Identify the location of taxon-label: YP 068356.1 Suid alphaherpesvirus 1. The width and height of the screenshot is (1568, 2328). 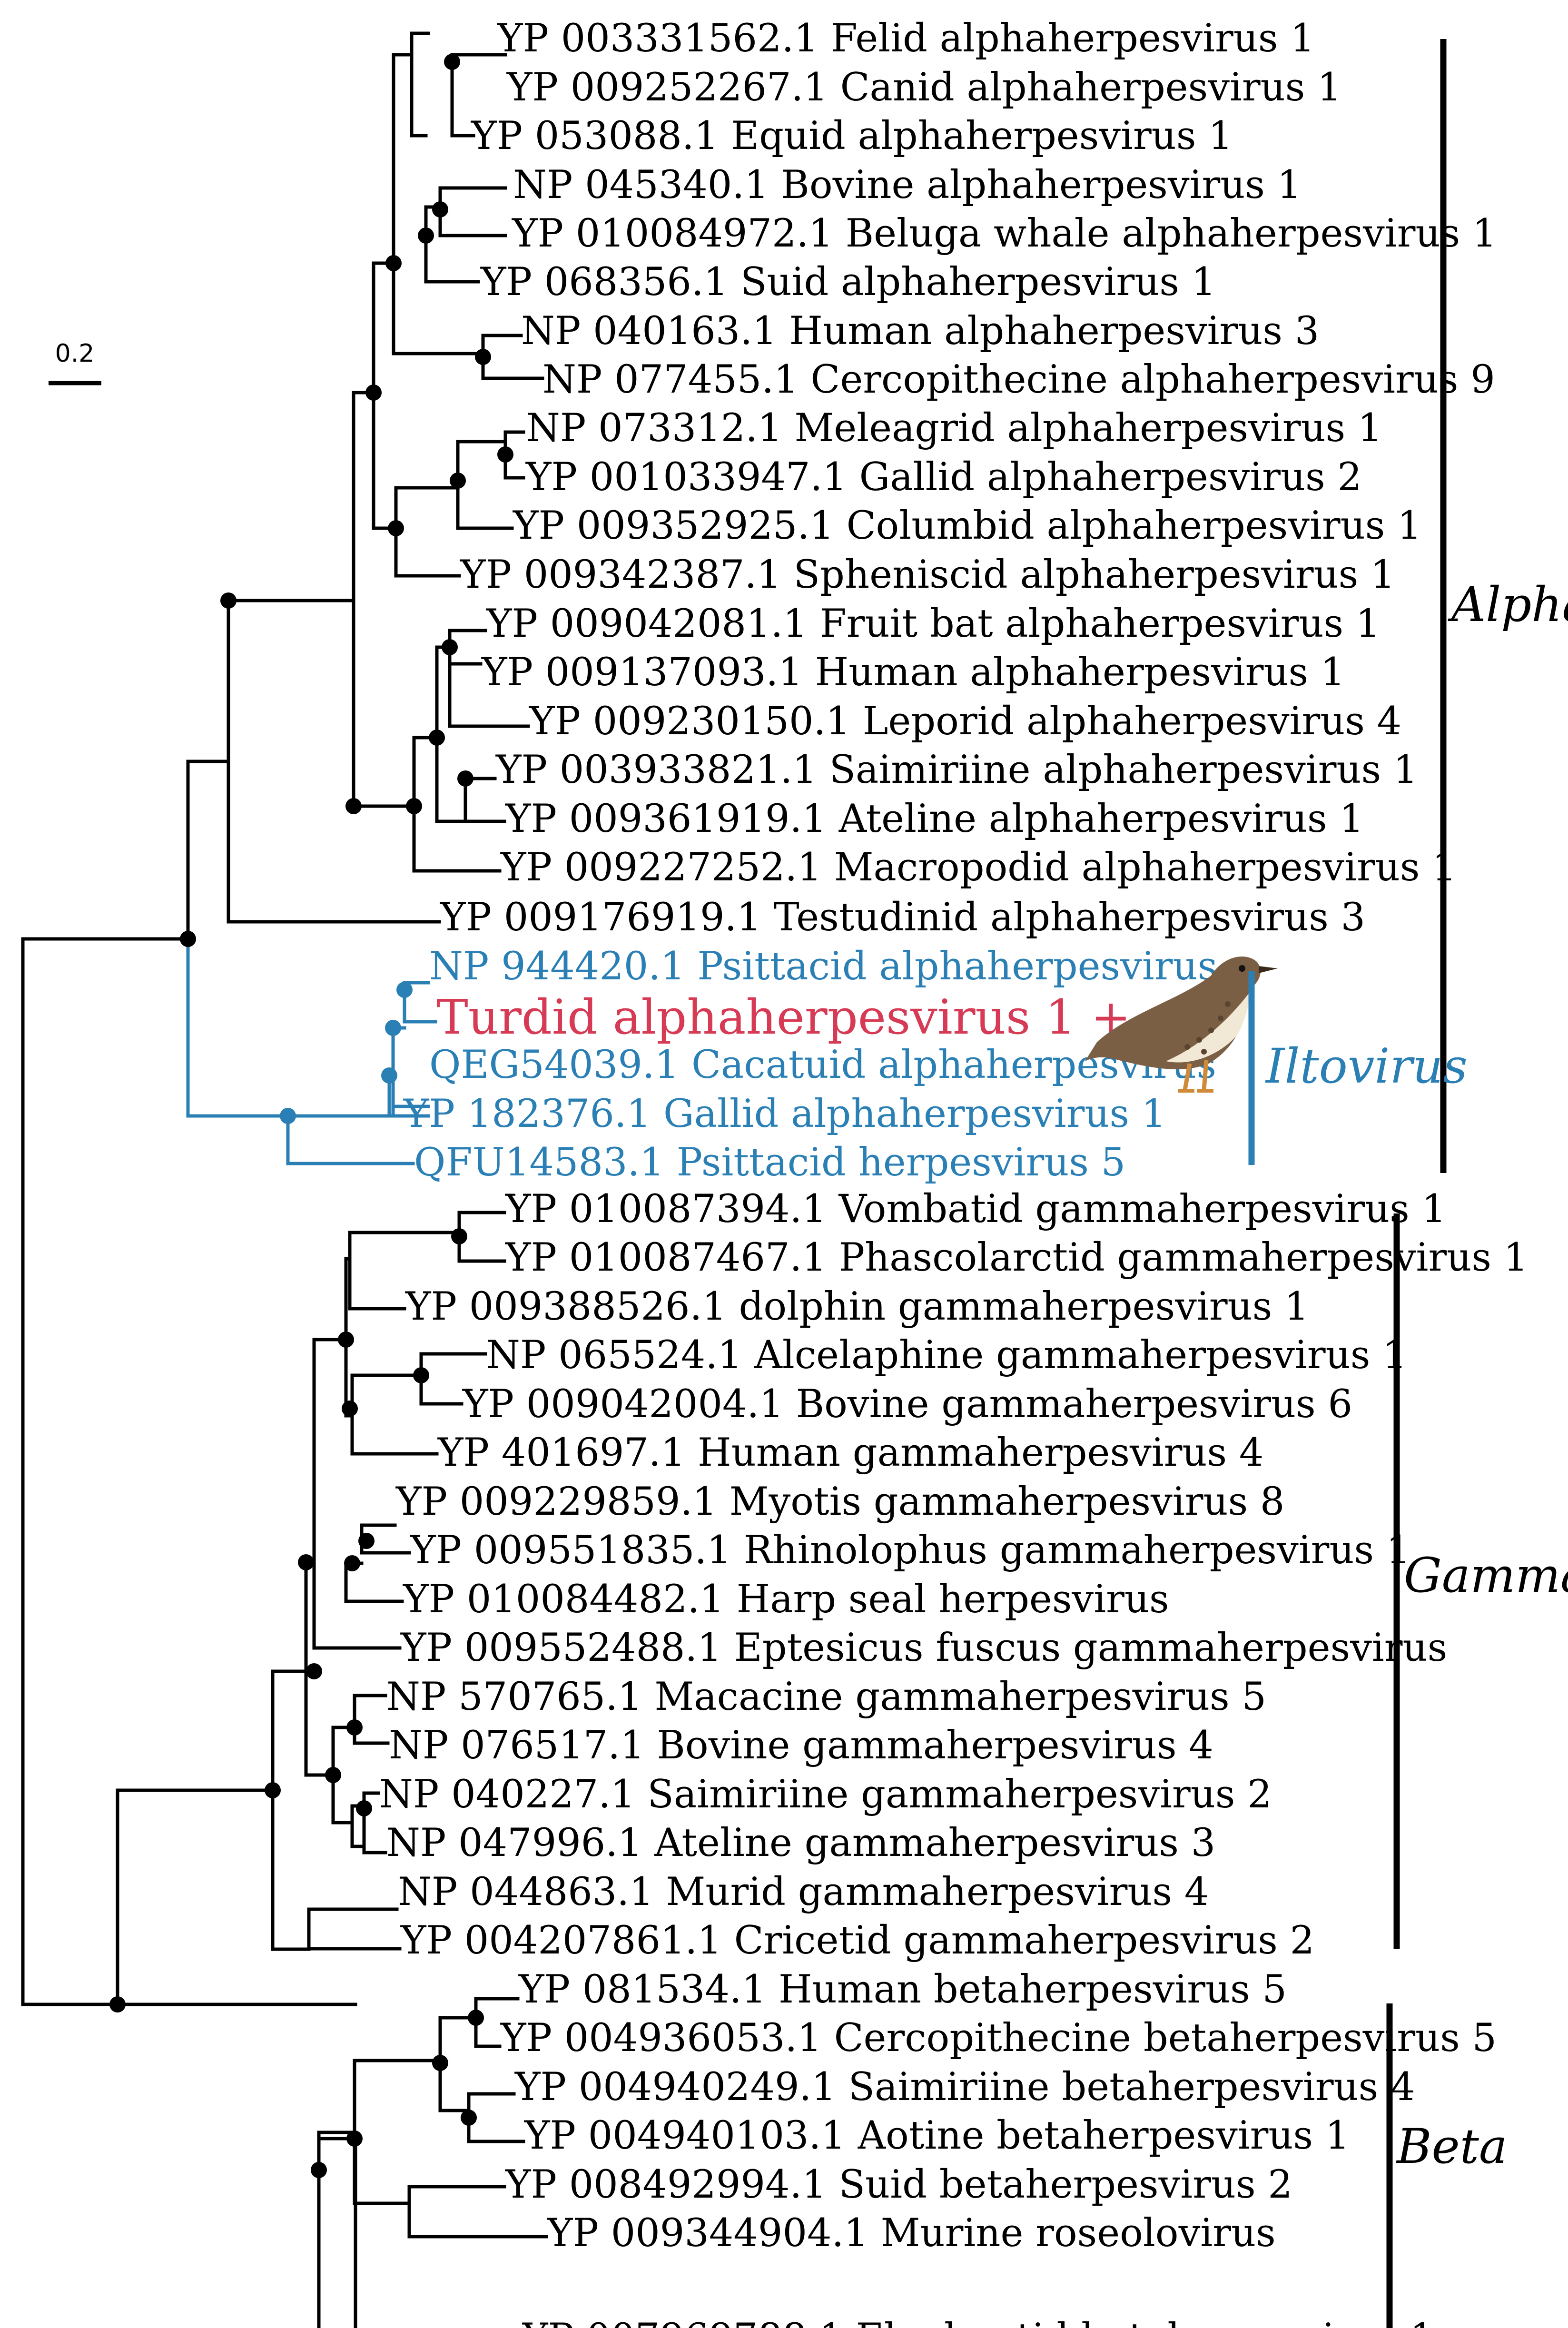
(848, 282).